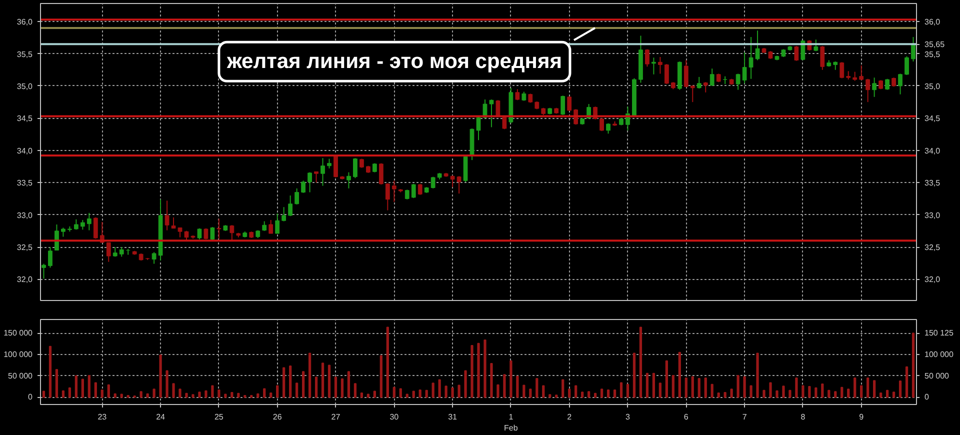 The image size is (960, 435). I want to click on x-tick-label: 6, so click(686, 417).